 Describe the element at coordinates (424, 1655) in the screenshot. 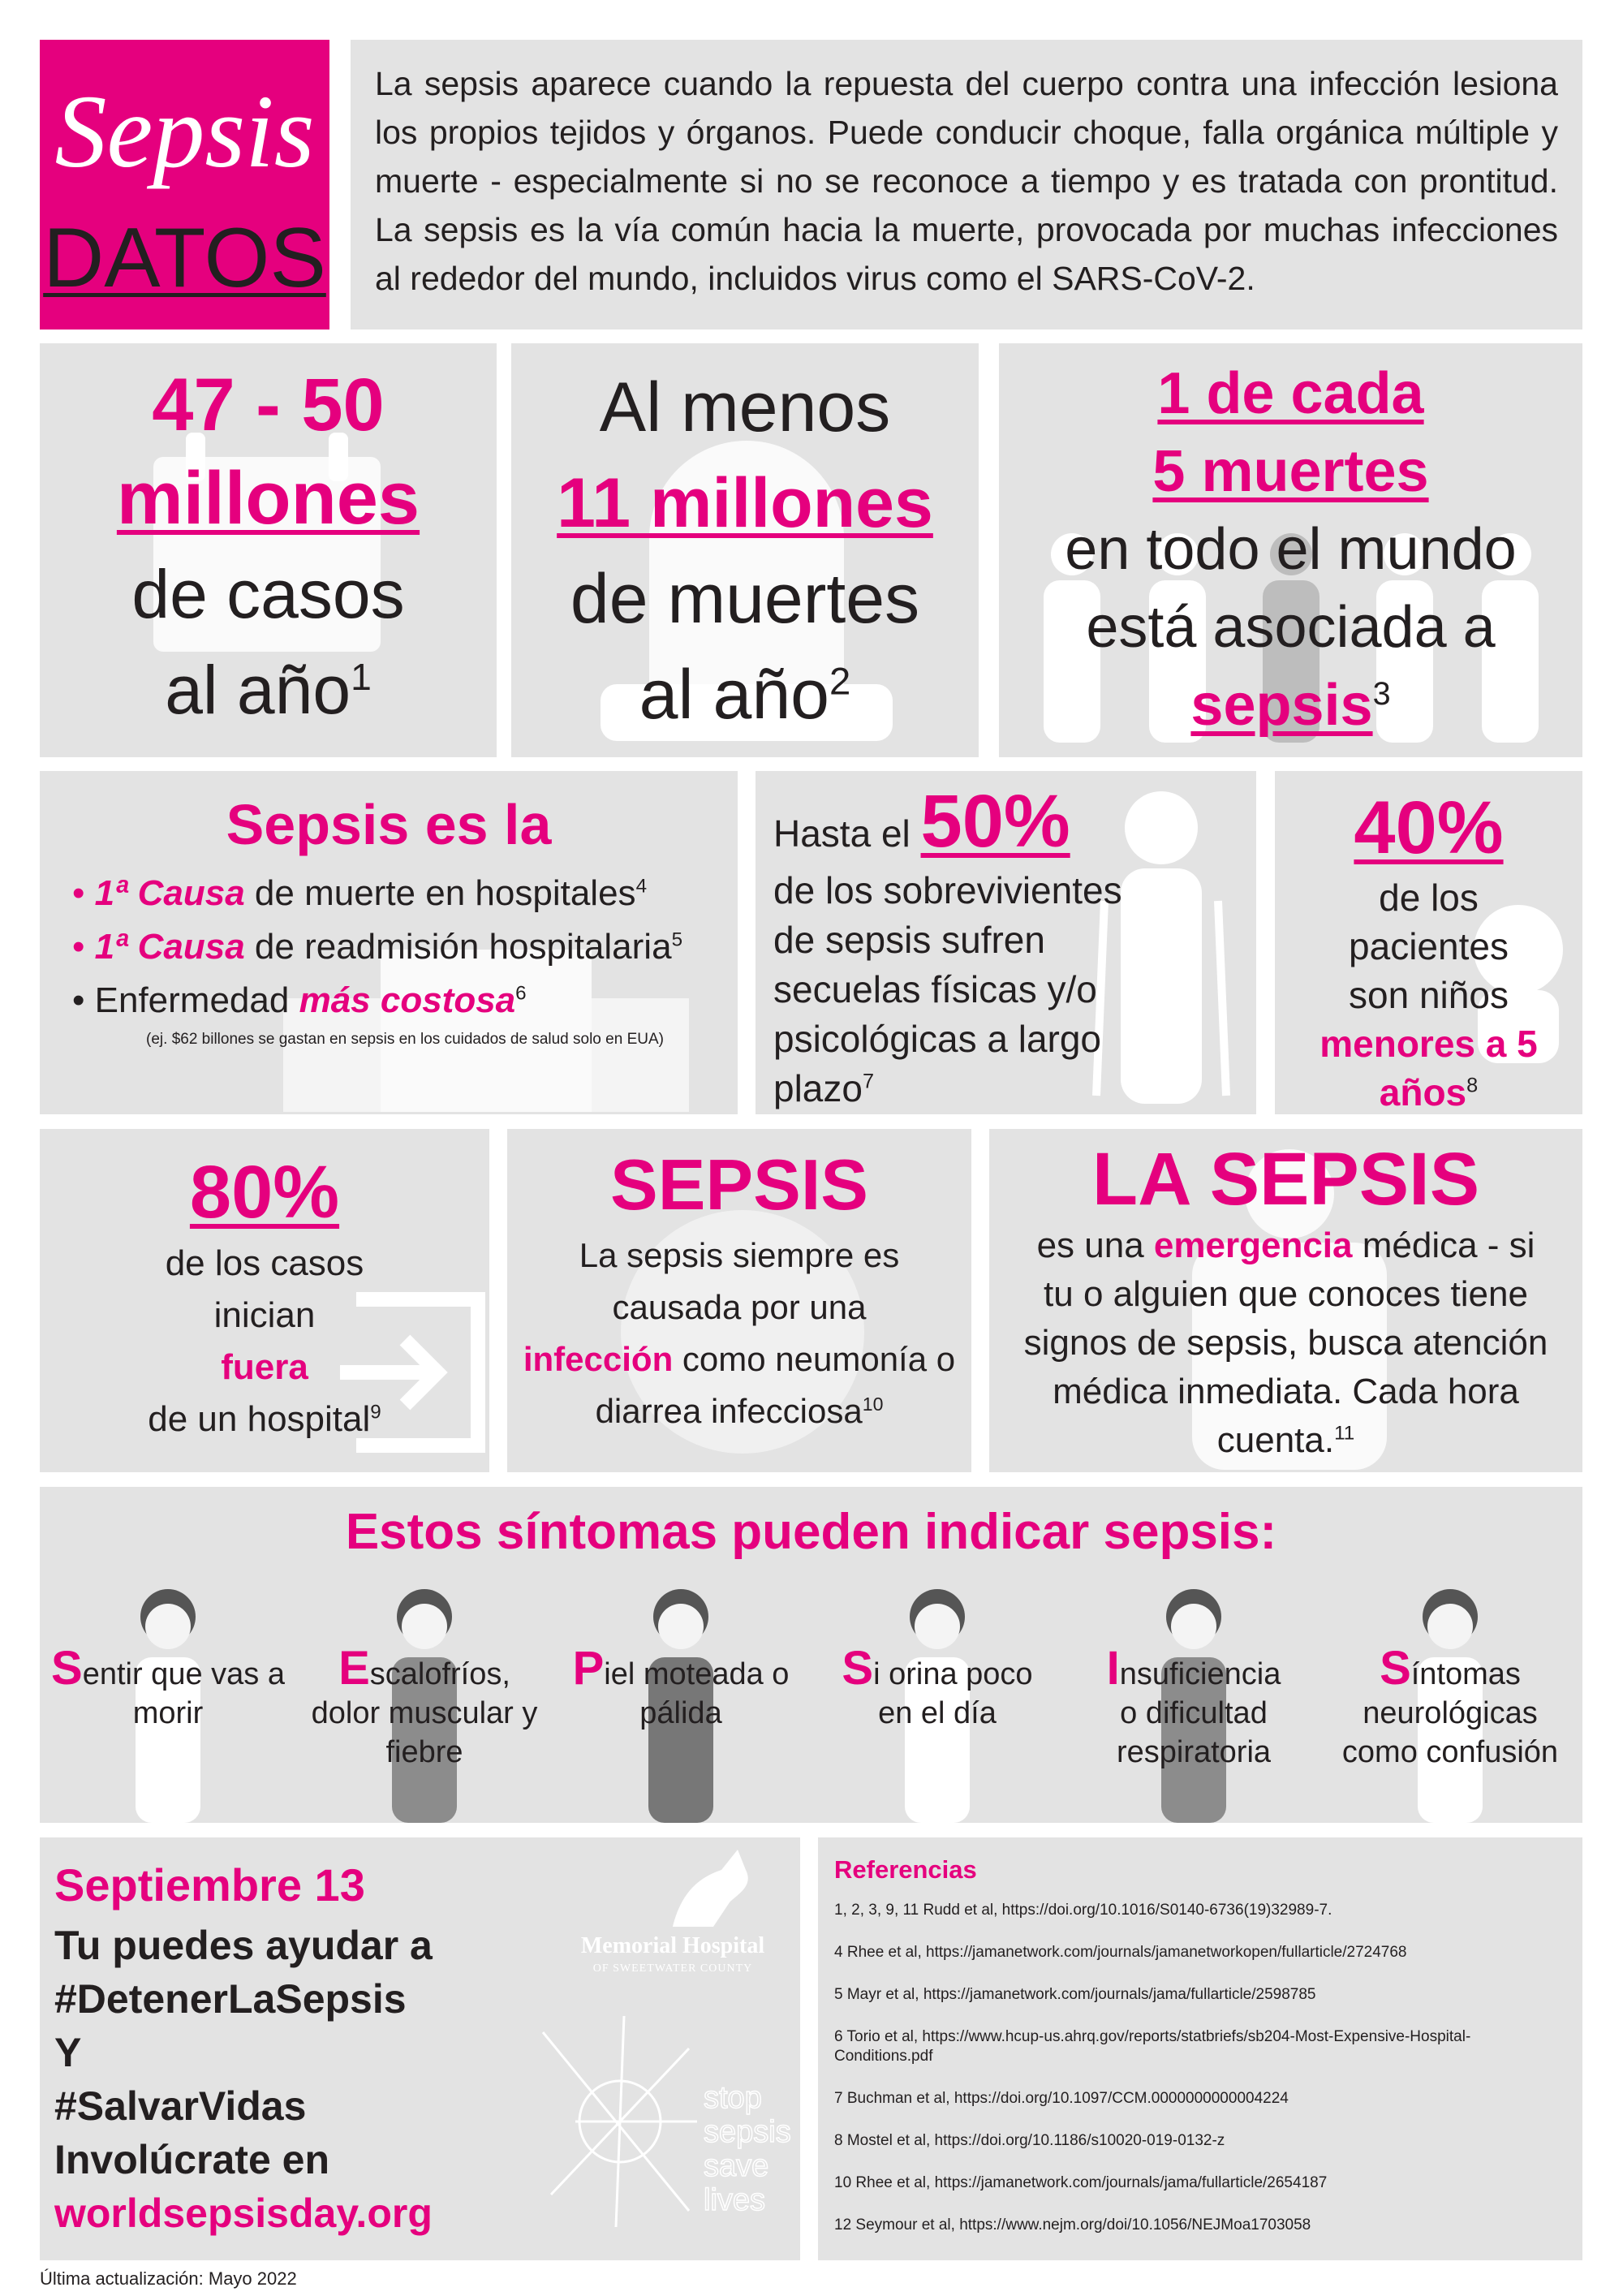

I see `symptom: Escalofríos, dolor muscular y fiebre` at that location.